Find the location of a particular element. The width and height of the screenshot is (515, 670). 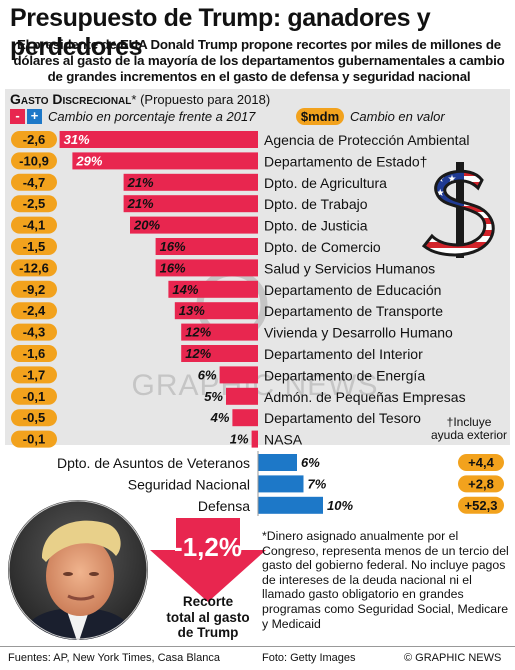

total-label-line1: Recorte is located at coordinates (208, 601).